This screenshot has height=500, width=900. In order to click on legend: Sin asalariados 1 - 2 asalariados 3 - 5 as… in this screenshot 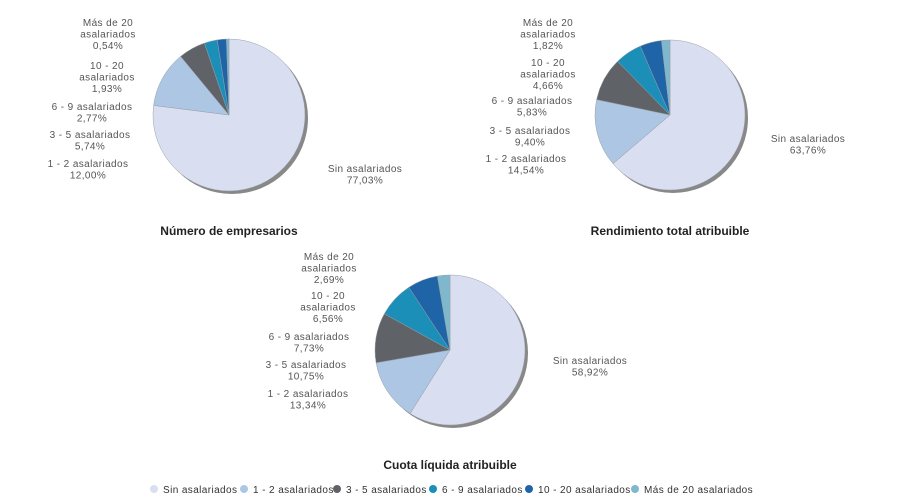, I will do `click(451, 490)`.